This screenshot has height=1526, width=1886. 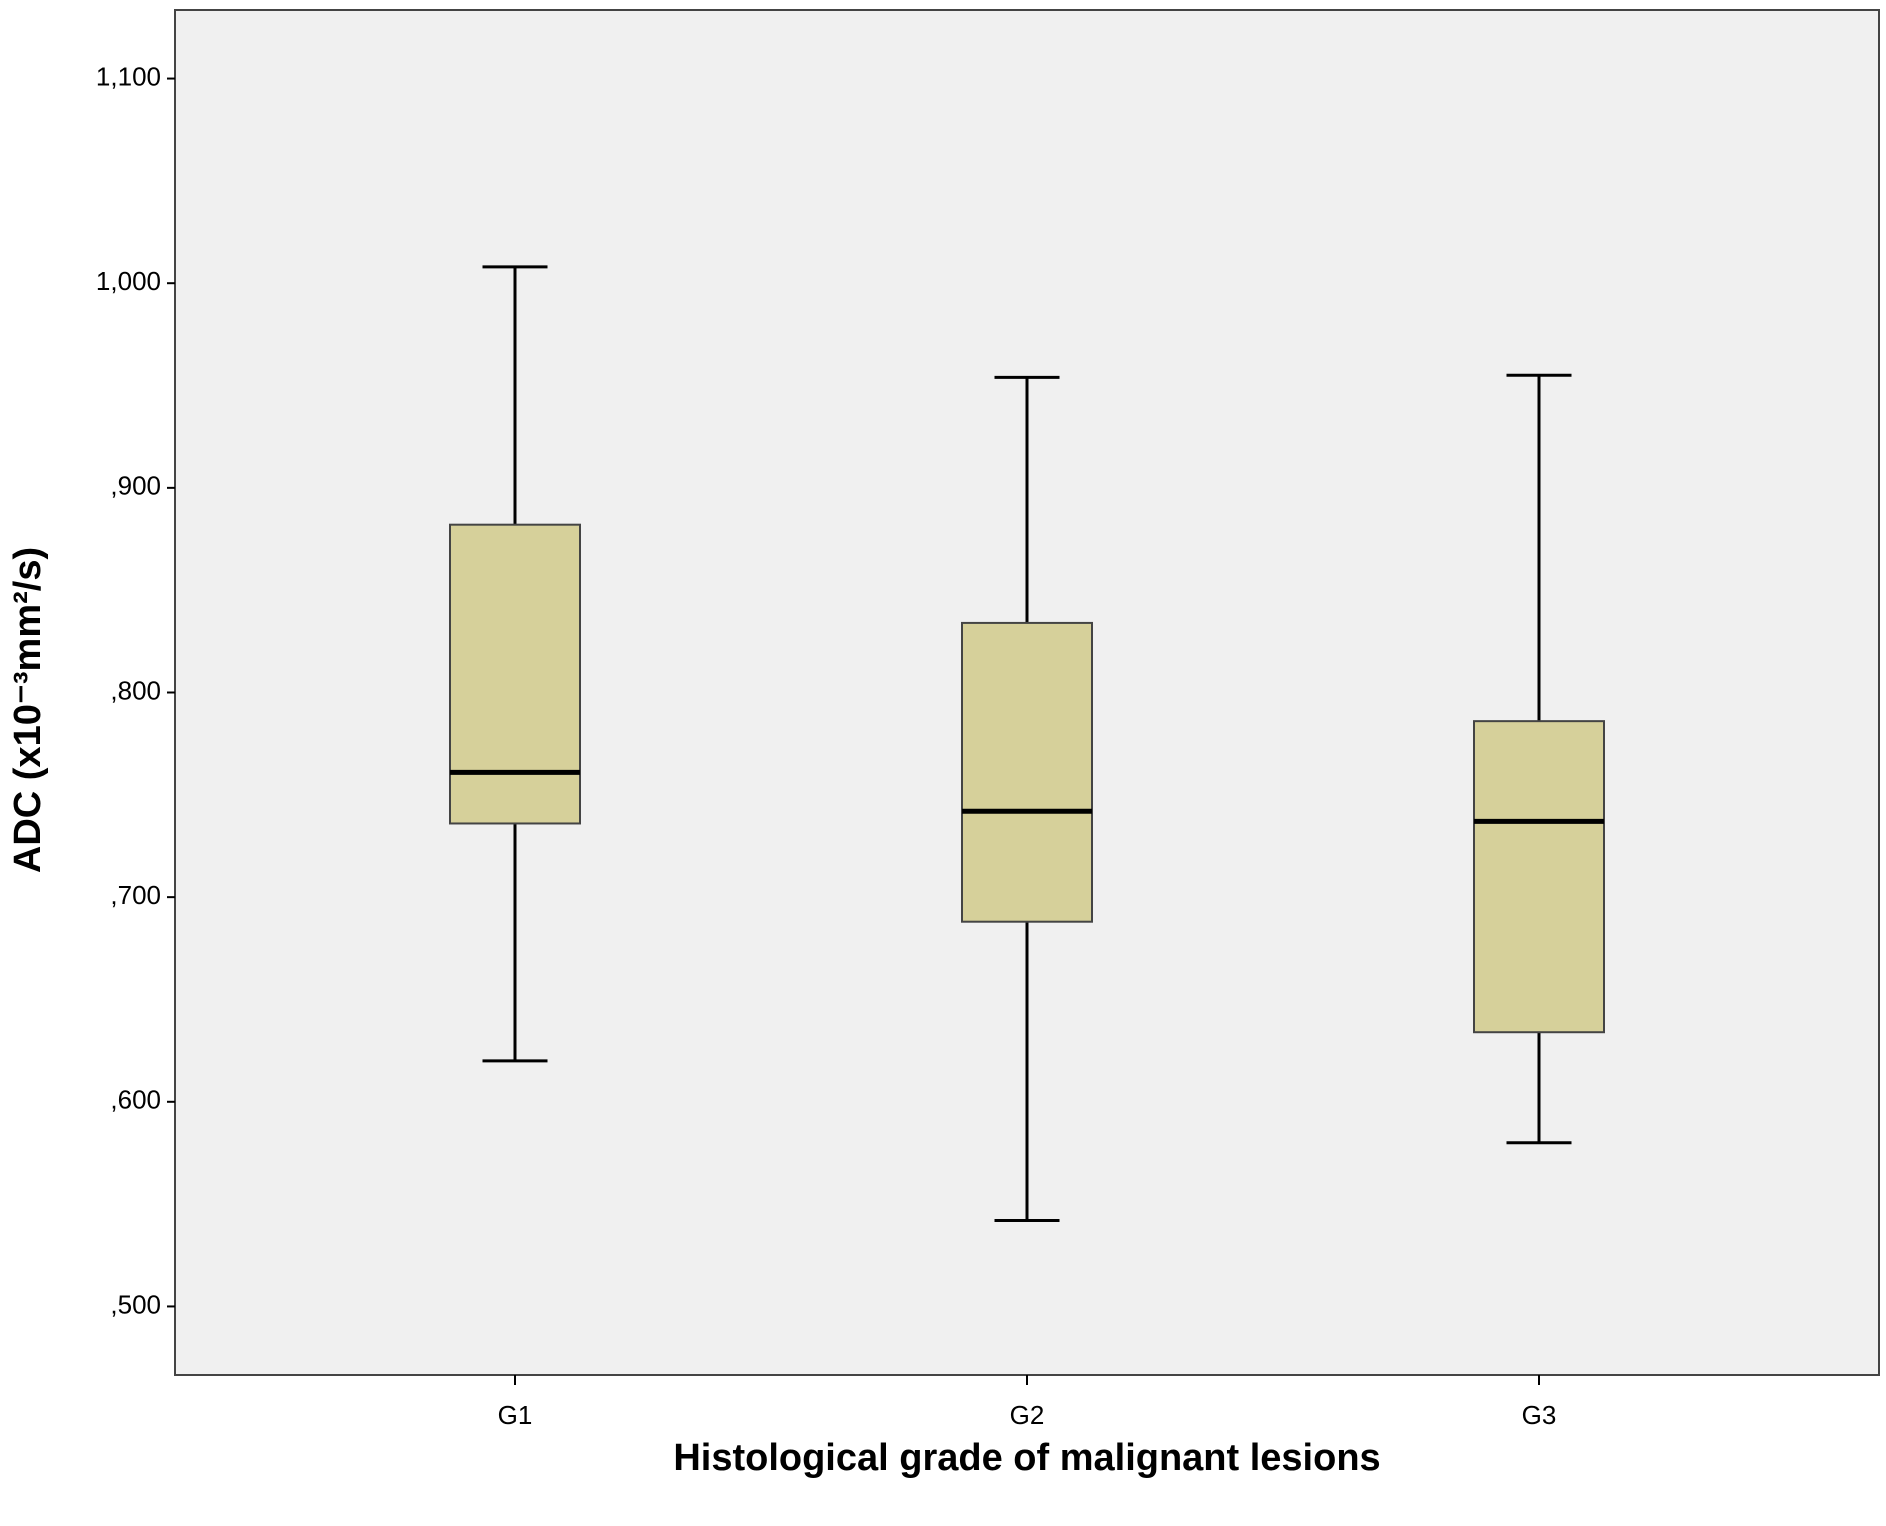 I want to click on y-axis-title: ADC (x10⁻³mm²/s), so click(x=28, y=710).